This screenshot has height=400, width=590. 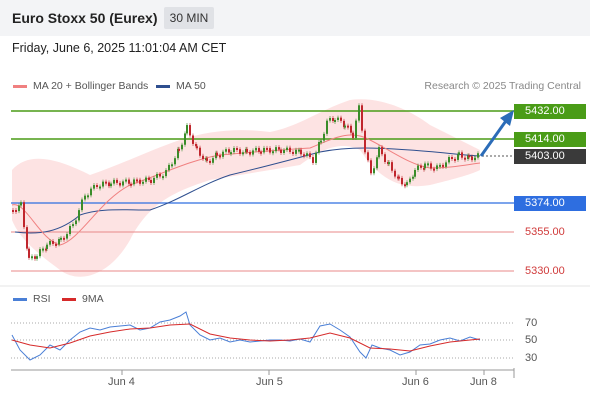 I want to click on last-price-tag: 5403.00, so click(x=550, y=156).